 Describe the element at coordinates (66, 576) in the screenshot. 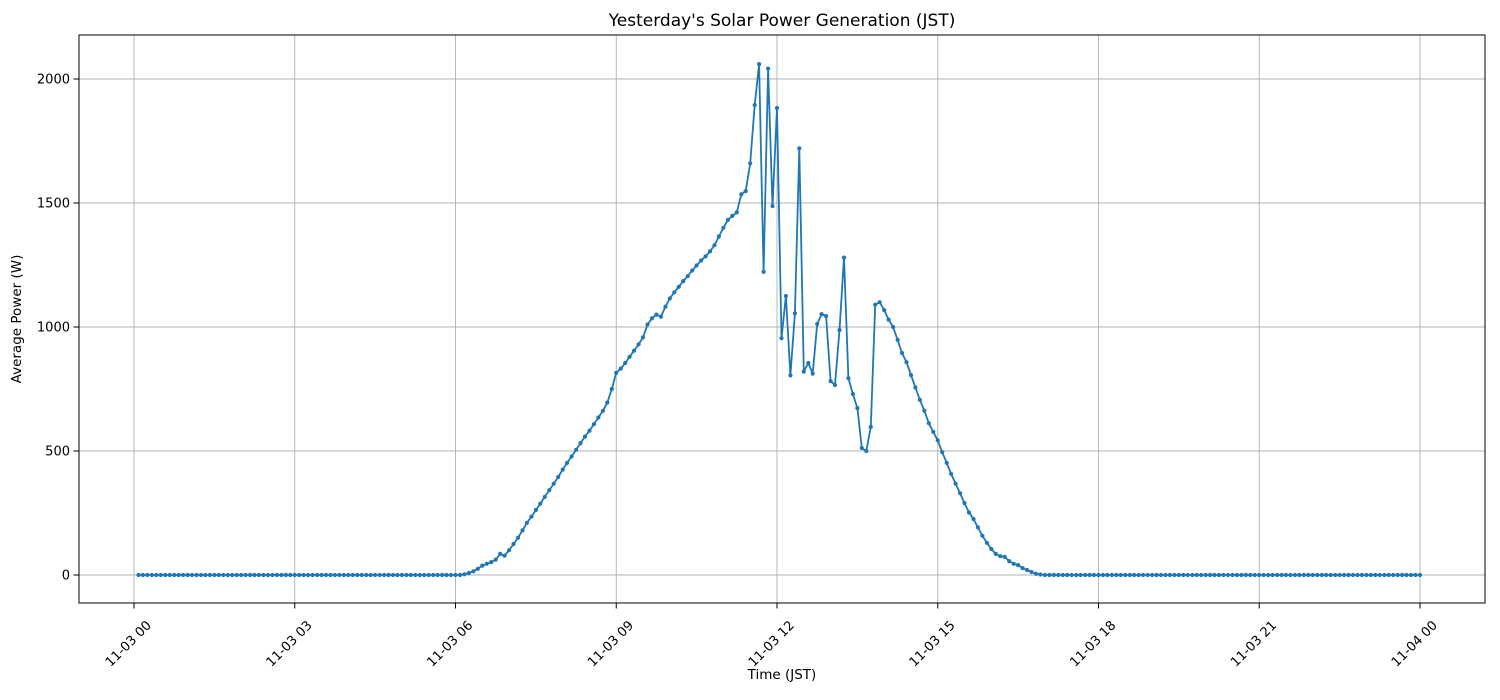

I see `y-tick-label: 0` at that location.